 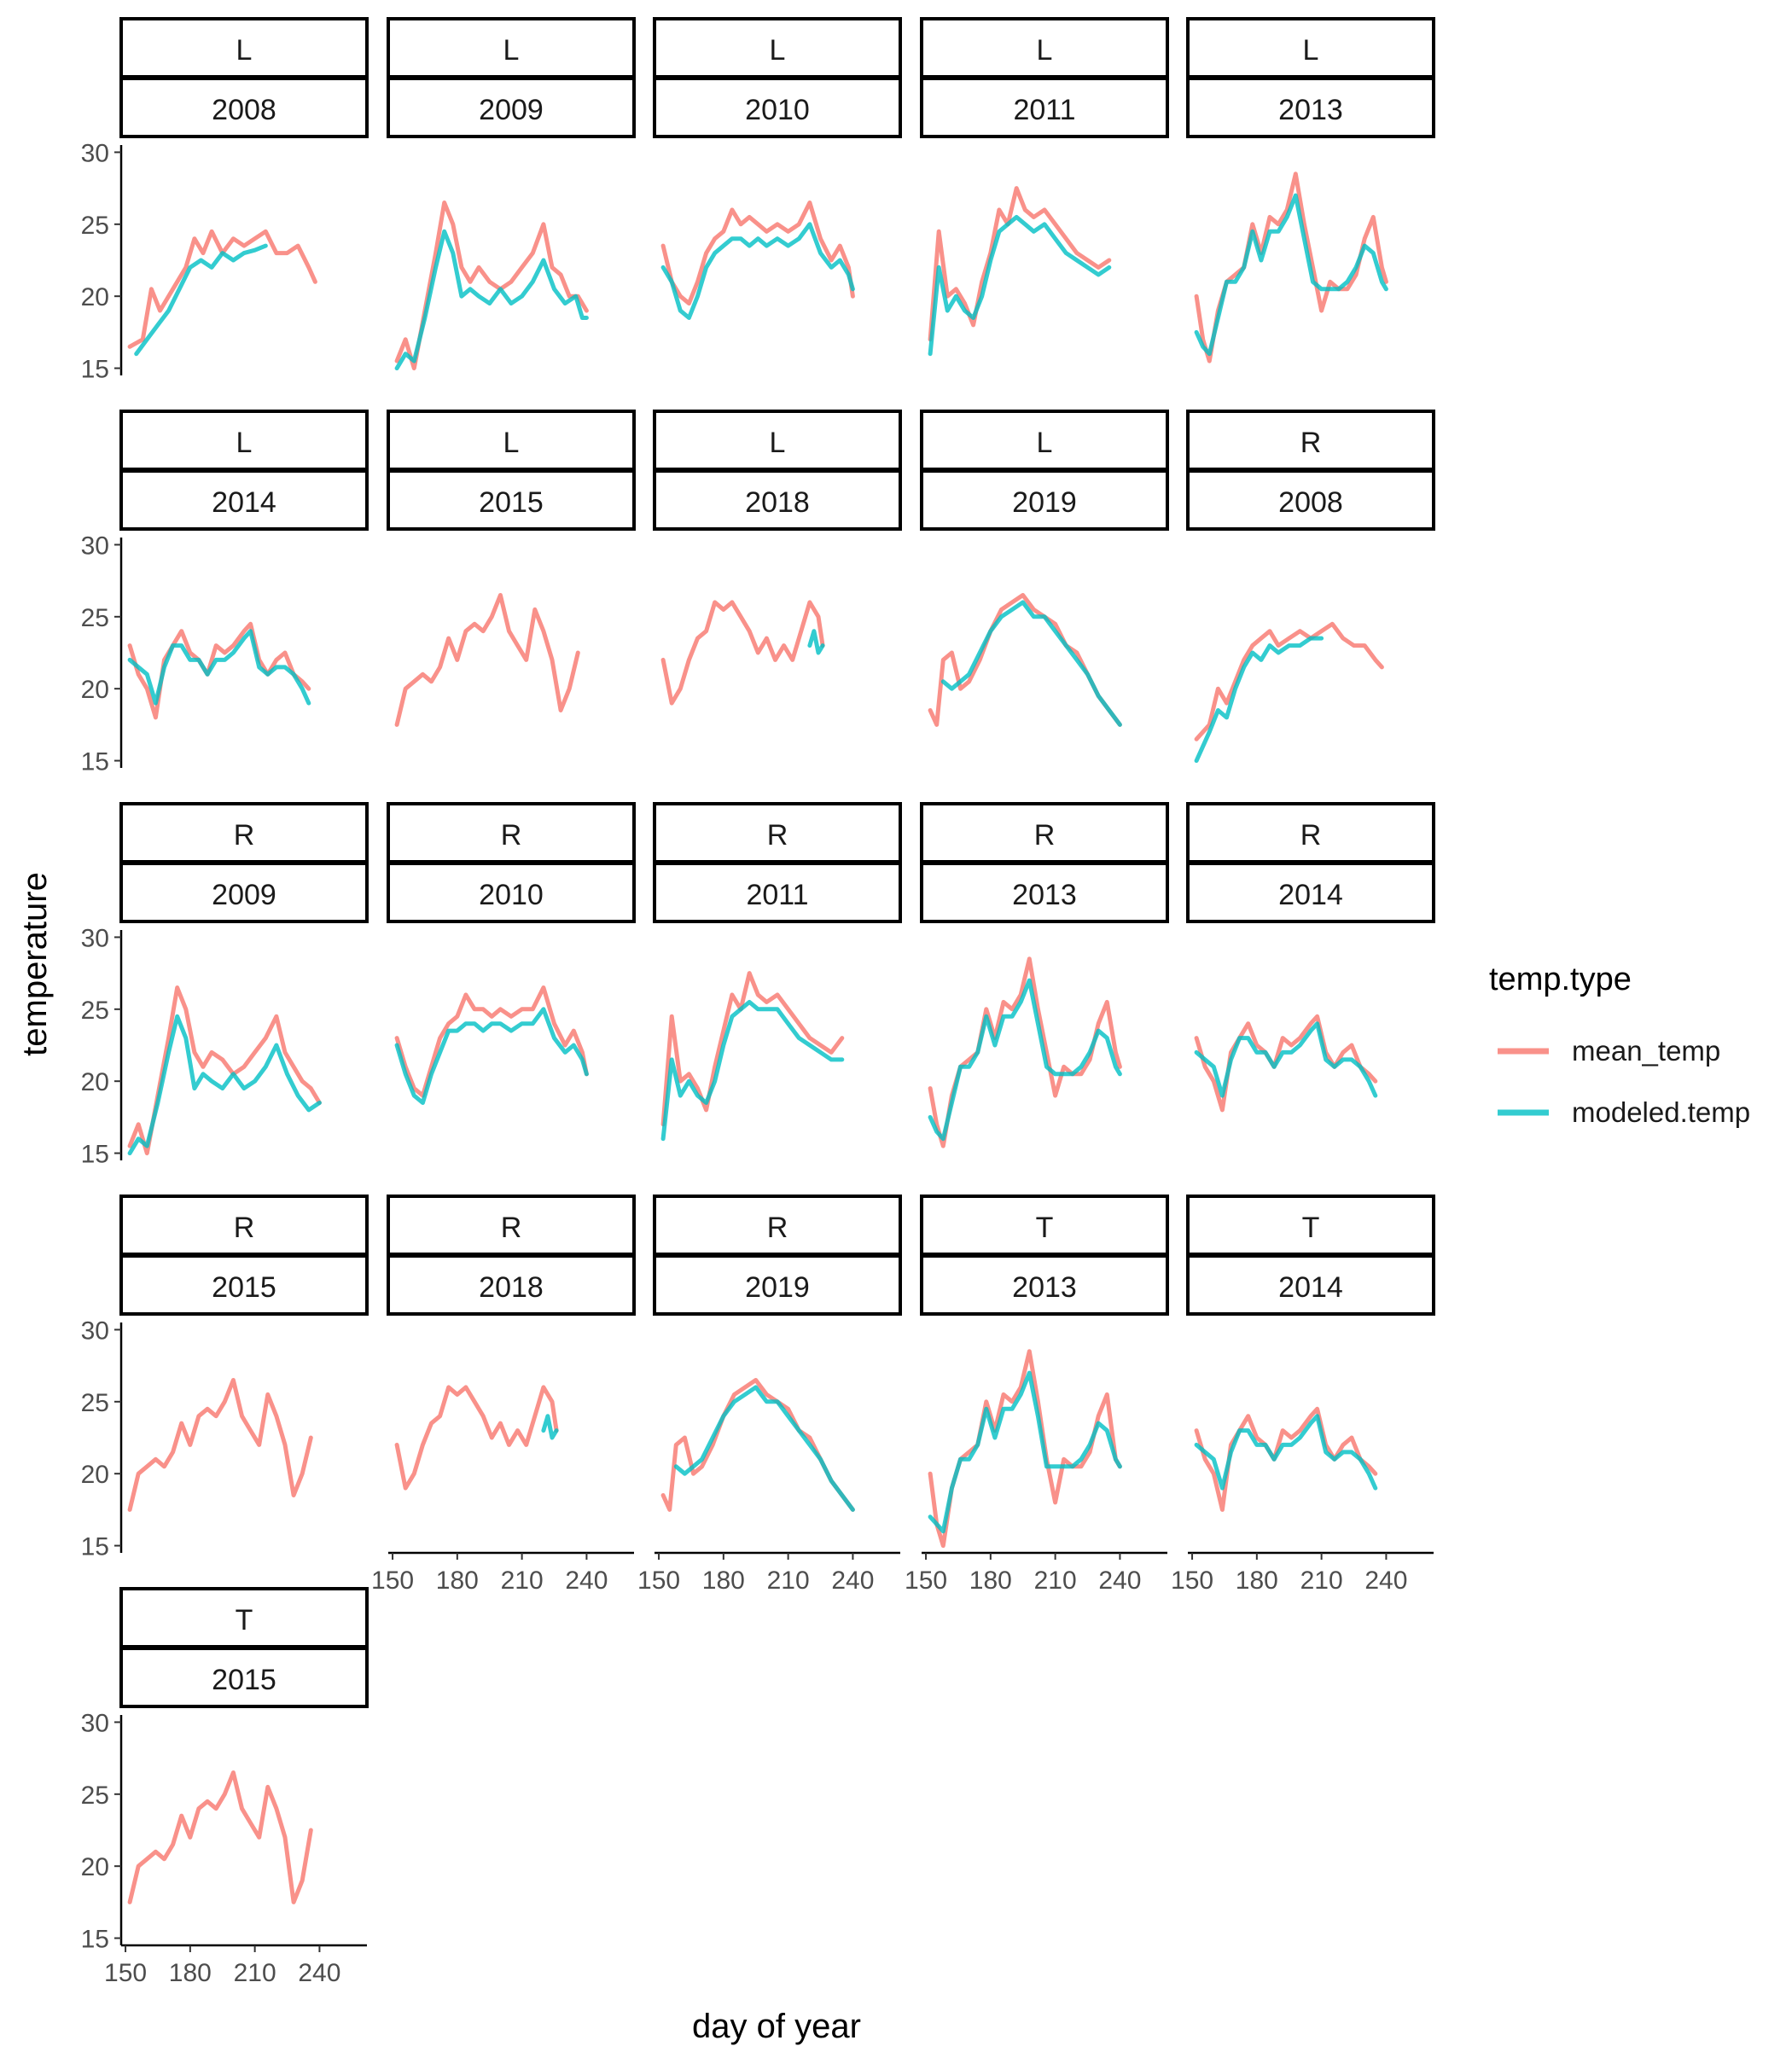 I want to click on facet-panel: R 2018 150 180 210 240, so click(x=504, y=1395).